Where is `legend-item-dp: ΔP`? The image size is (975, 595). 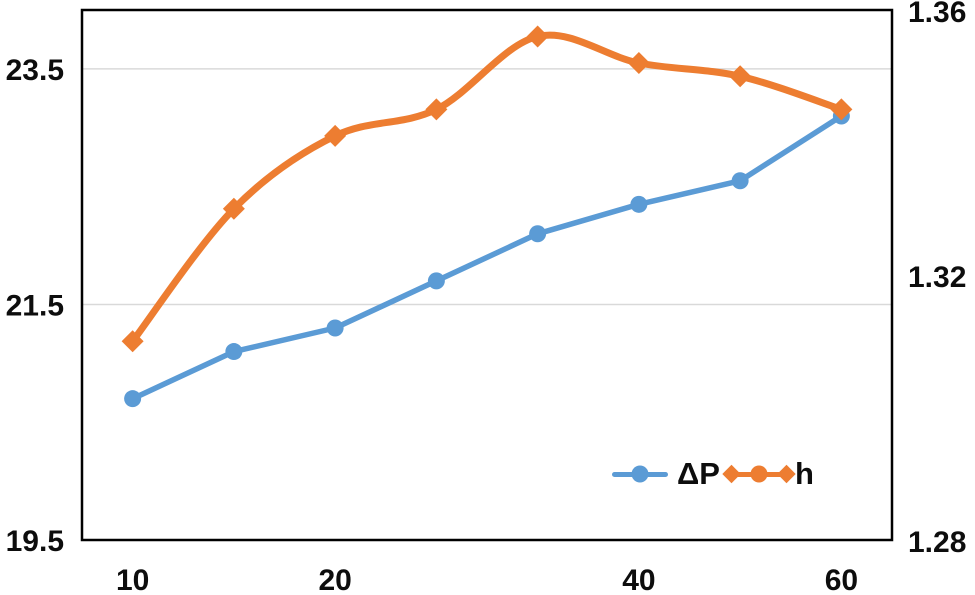
legend-item-dp: ΔP is located at coordinates (666, 474).